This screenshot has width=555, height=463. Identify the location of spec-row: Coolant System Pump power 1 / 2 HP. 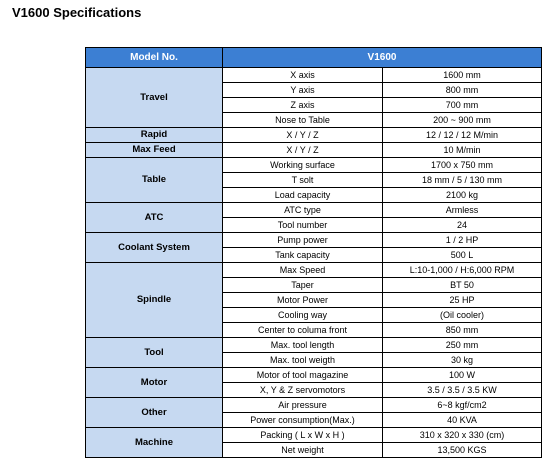
(314, 247).